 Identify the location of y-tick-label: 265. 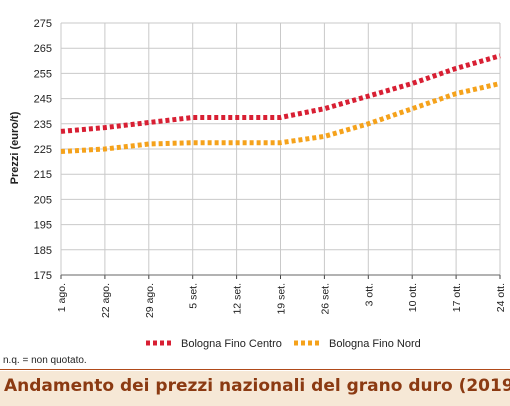
(43, 49).